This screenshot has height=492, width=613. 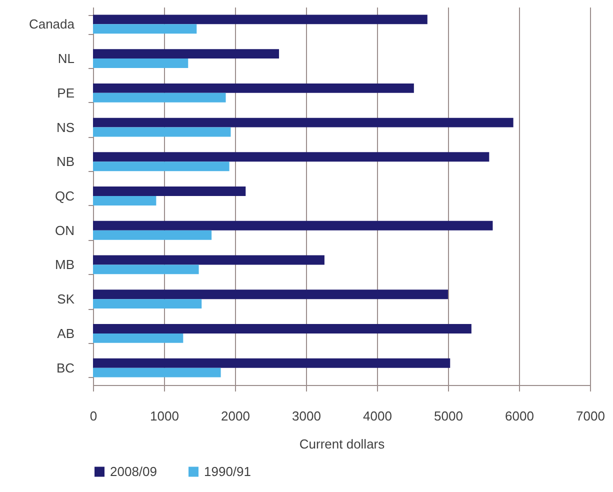 What do you see at coordinates (342, 444) in the screenshot?
I see `x-axis-title: Current dollars` at bounding box center [342, 444].